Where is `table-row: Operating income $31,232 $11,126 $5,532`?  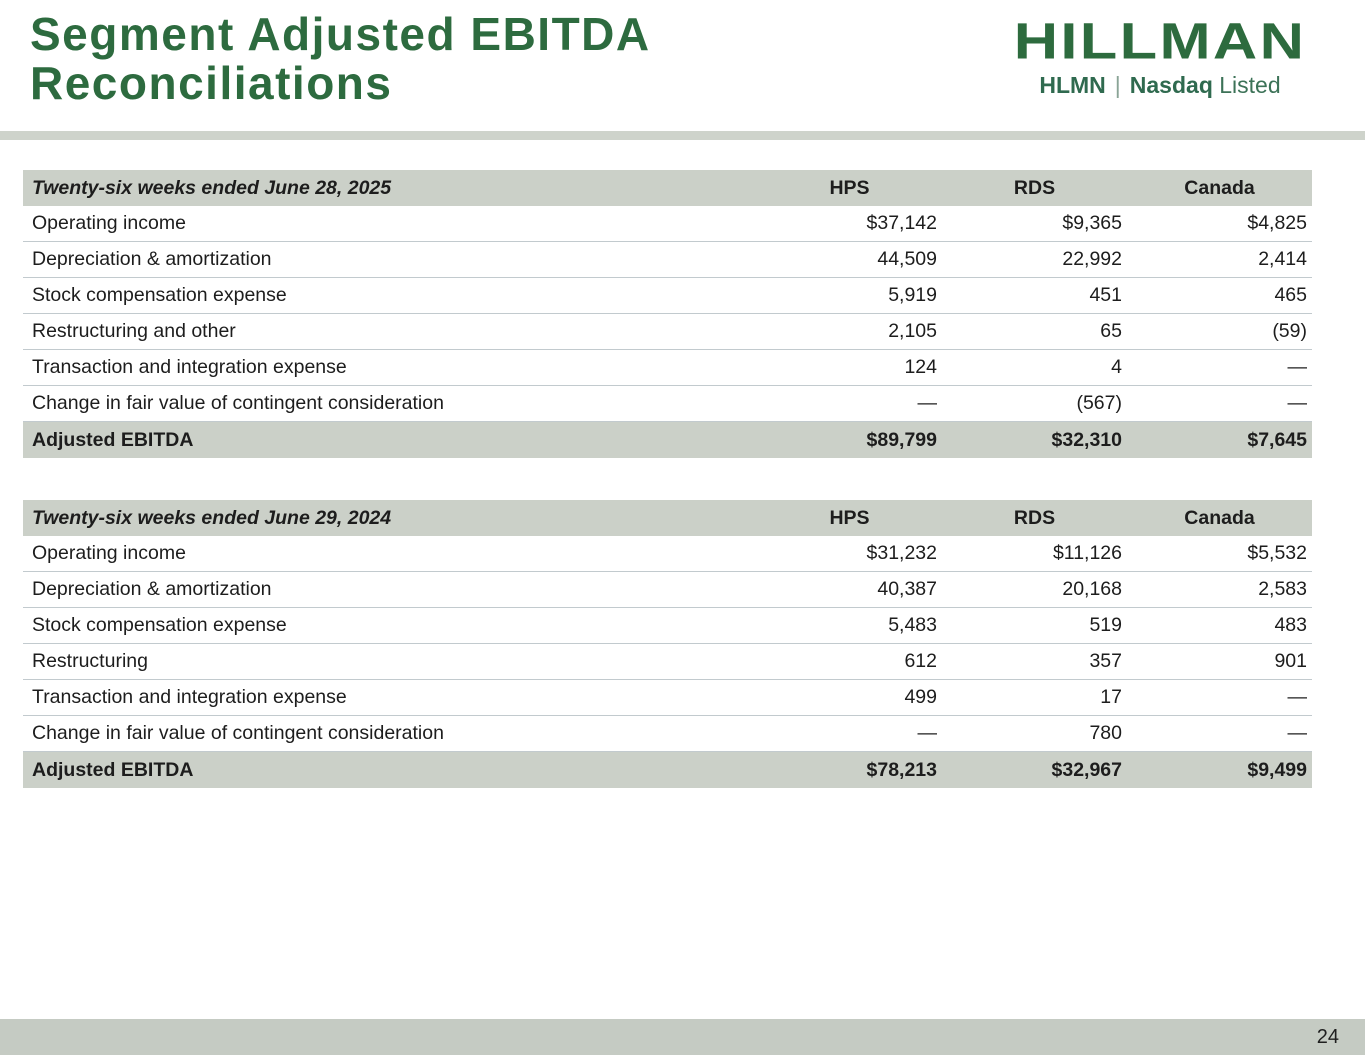 table-row: Operating income $31,232 $11,126 $5,532 is located at coordinates (667, 554).